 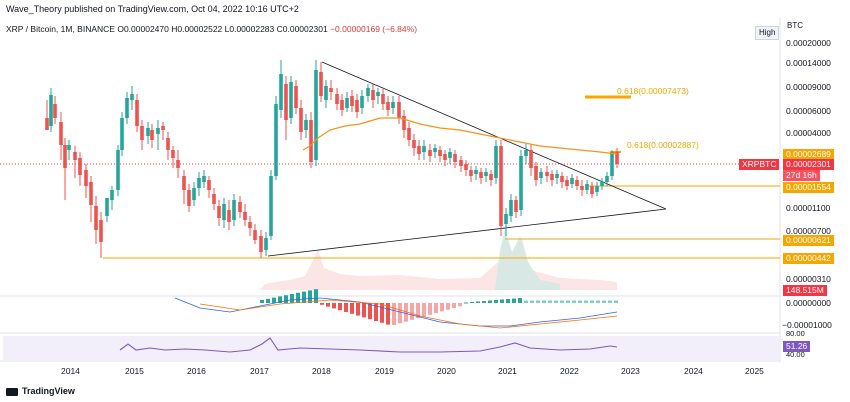 I want to click on tradingview-logo: TradingView, so click(x=40, y=391).